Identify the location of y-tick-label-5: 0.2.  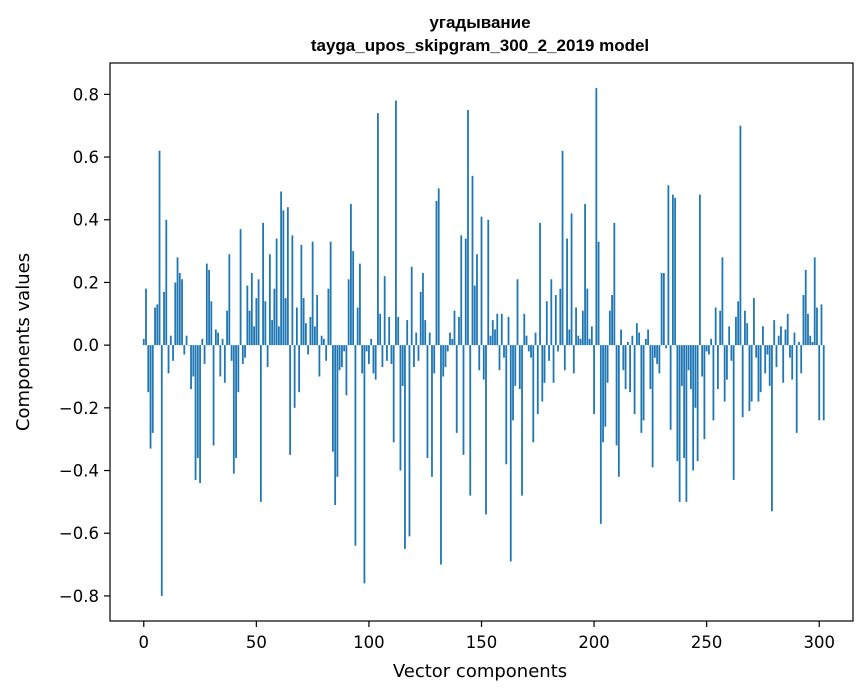
(86, 282).